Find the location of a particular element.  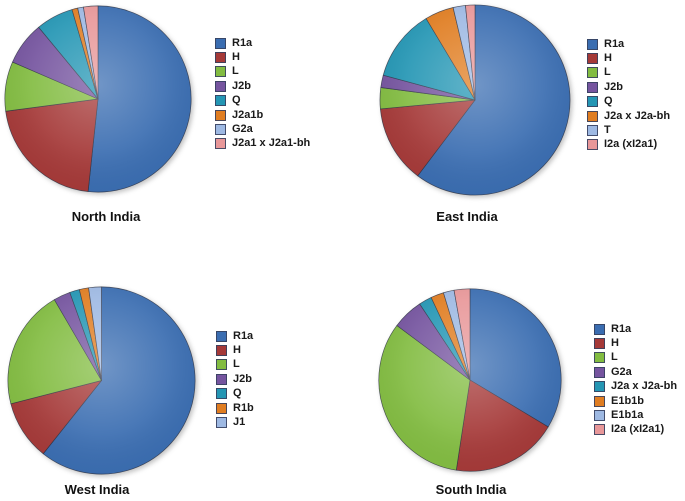

pie-south-india is located at coordinates (470, 380).